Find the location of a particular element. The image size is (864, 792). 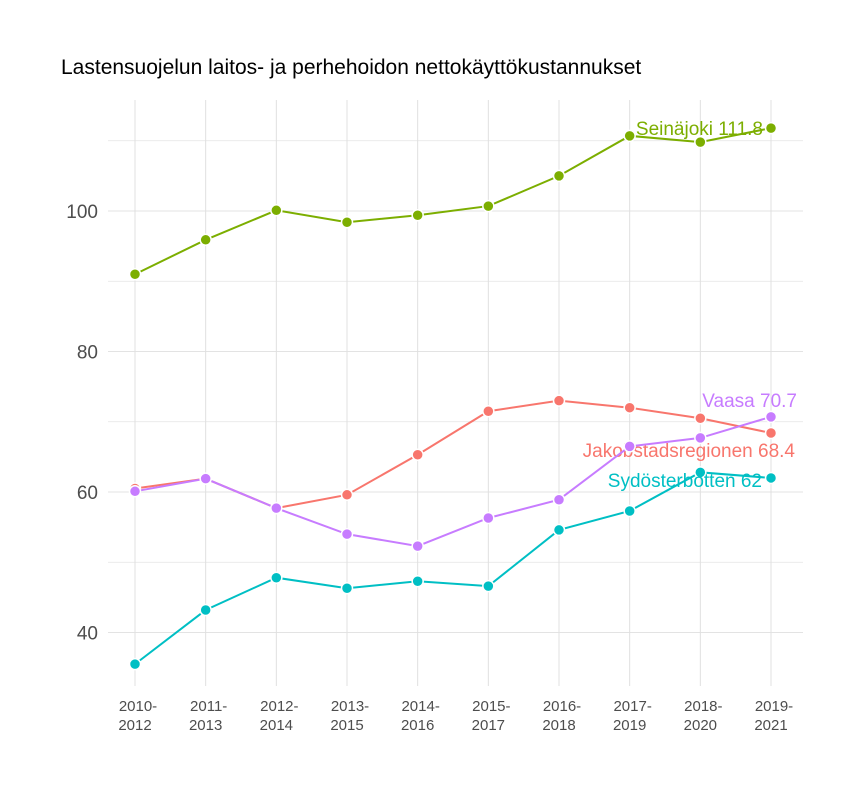

x-tick-label: 2019-2021 is located at coordinates (773, 716).